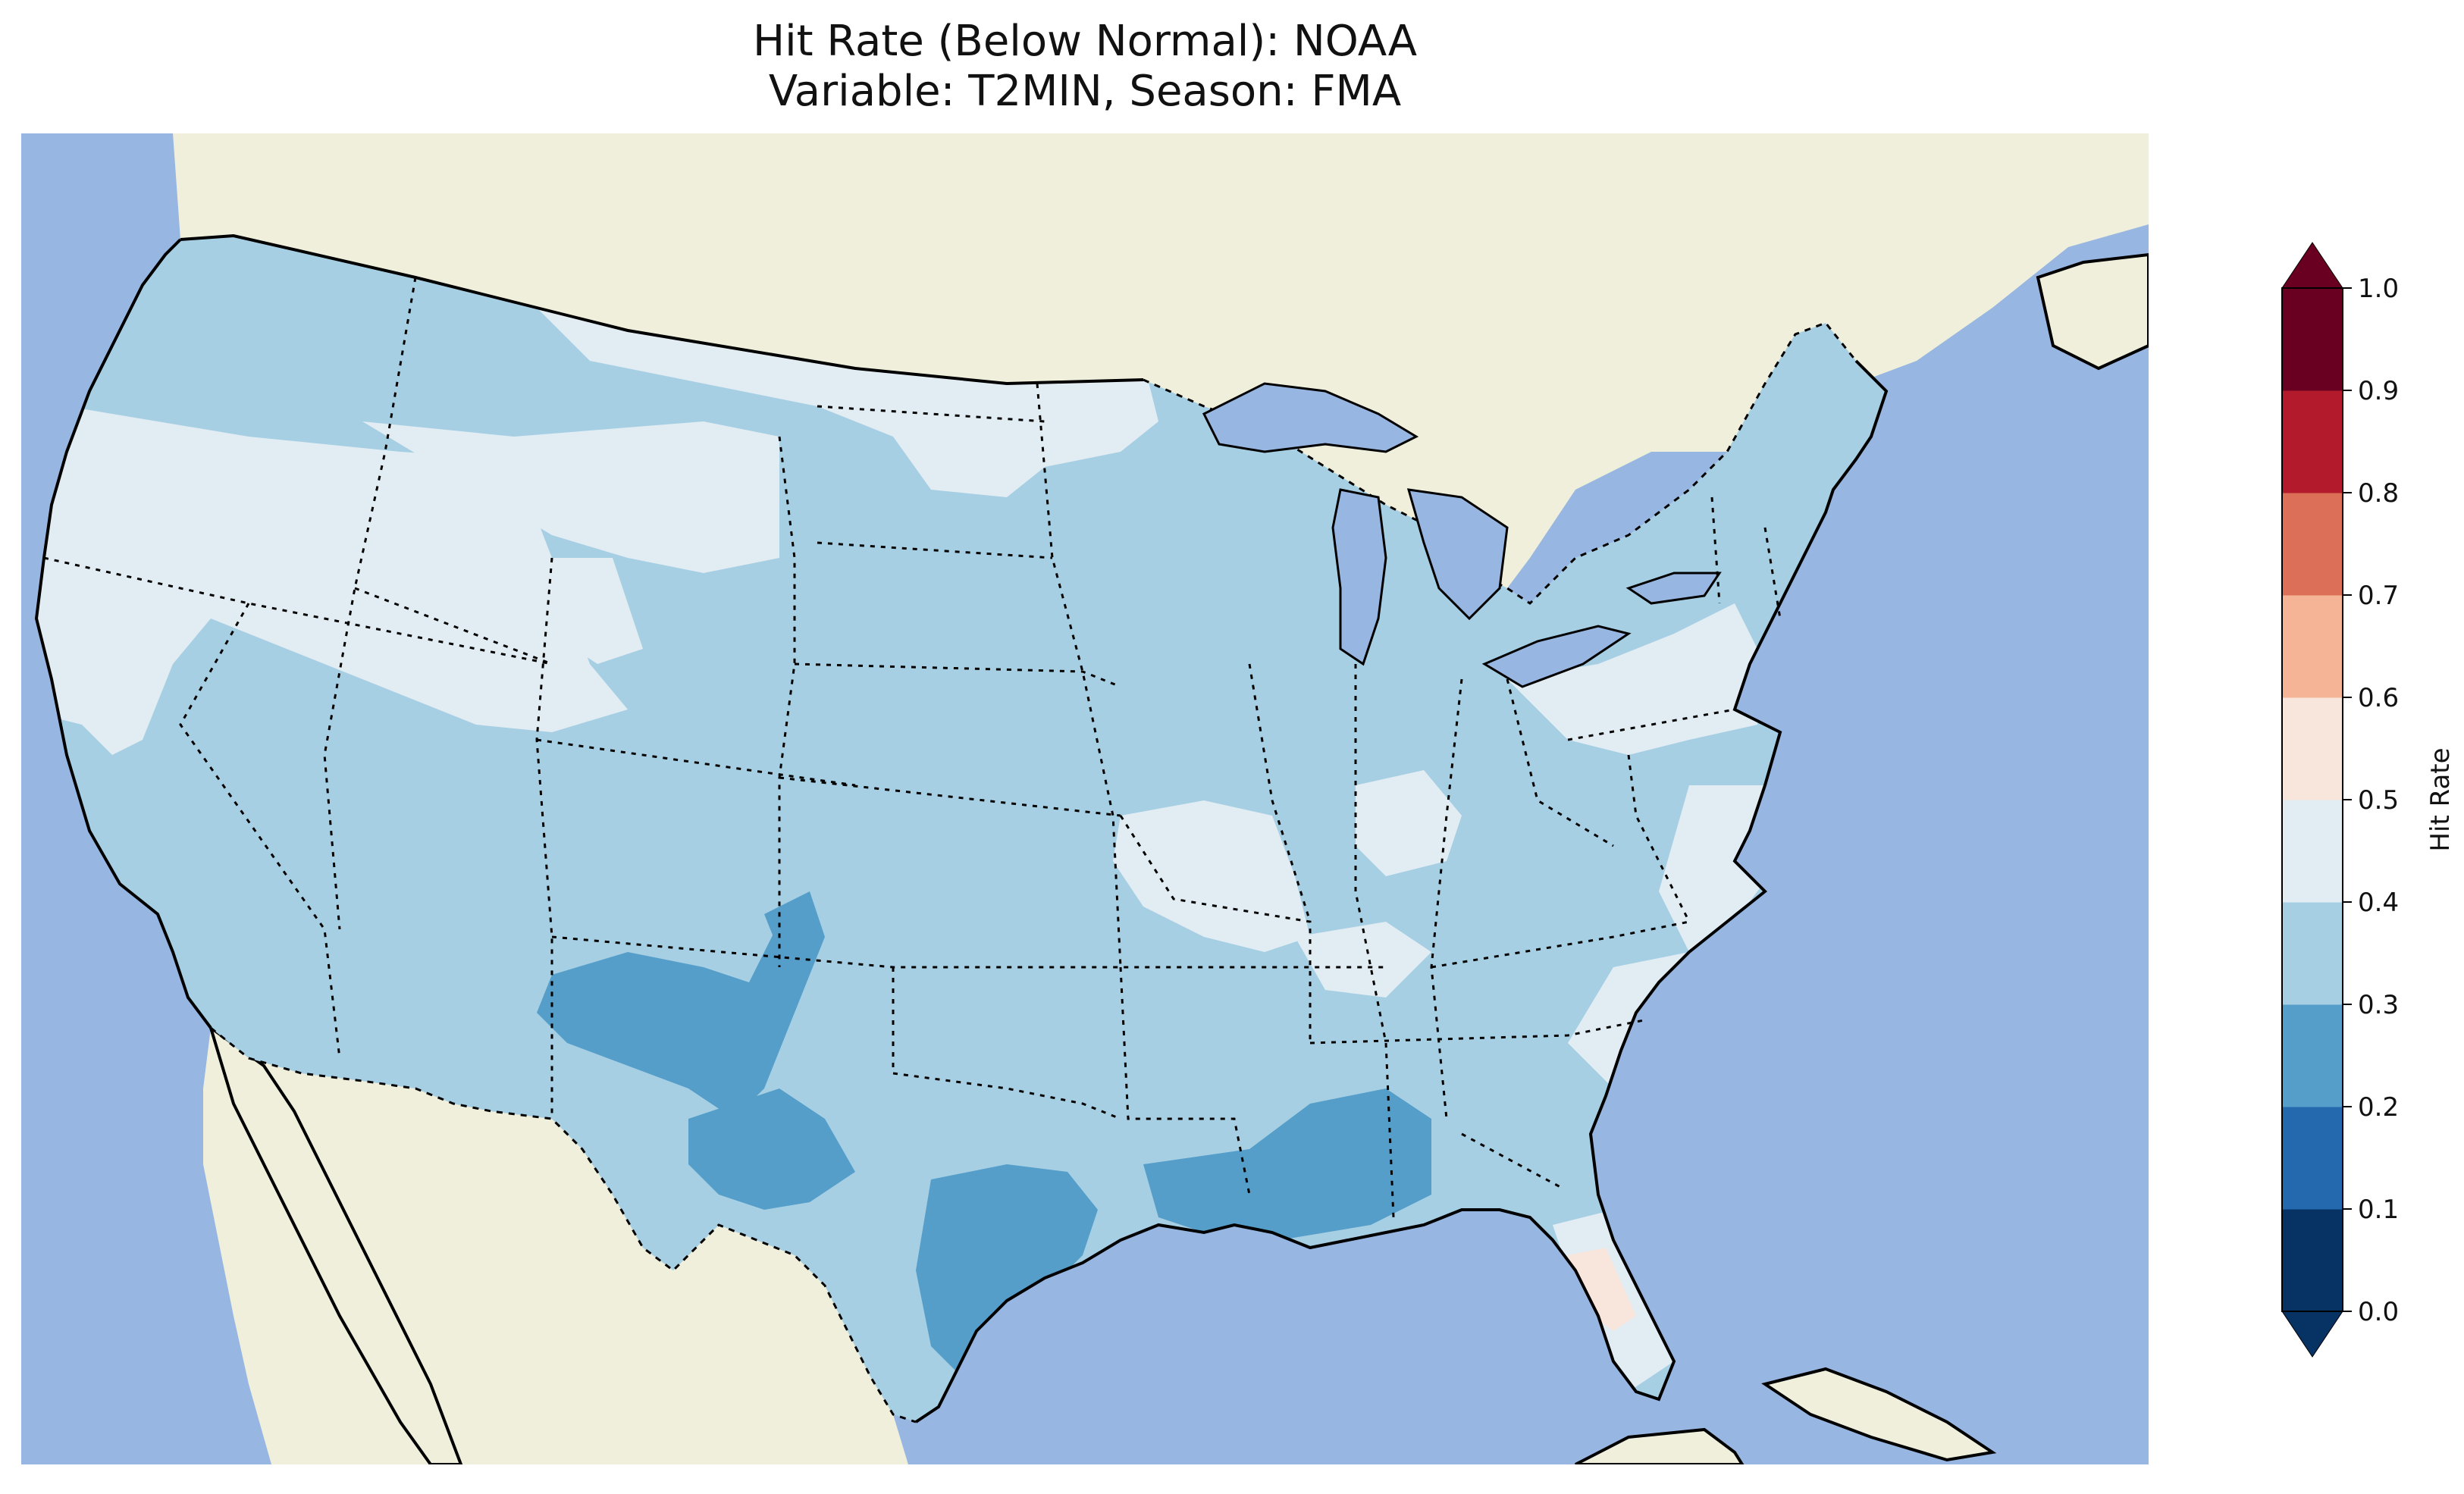  Describe the element at coordinates (1359, 577) in the screenshot. I see `lake-michigan` at that location.